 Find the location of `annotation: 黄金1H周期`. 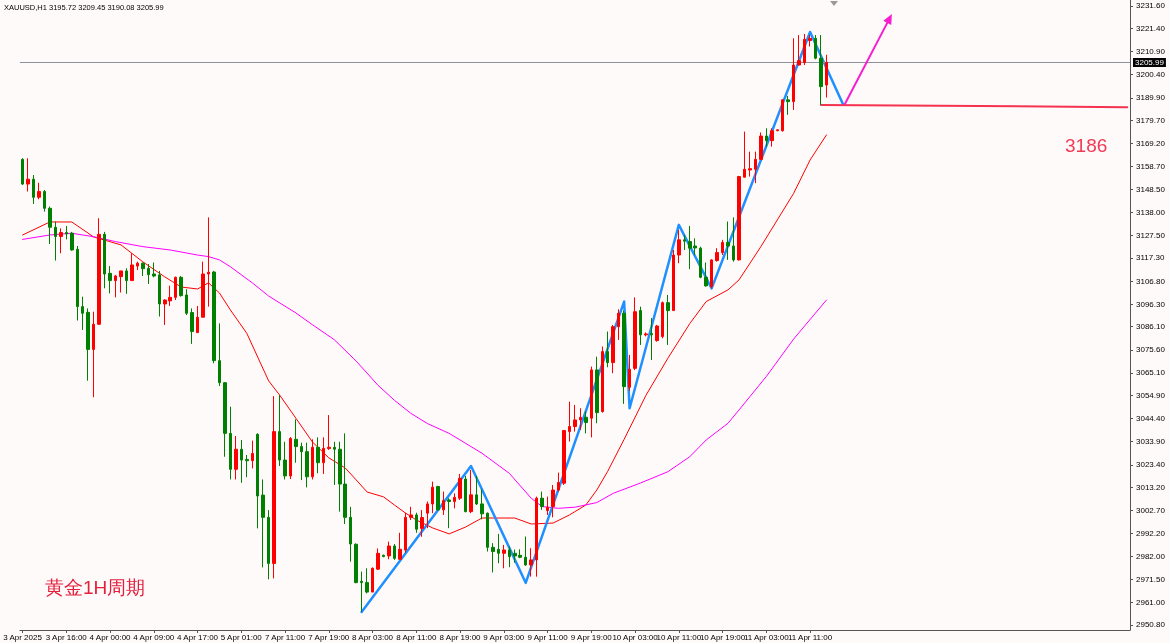

annotation: 黄金1H周期 is located at coordinates (95, 587).